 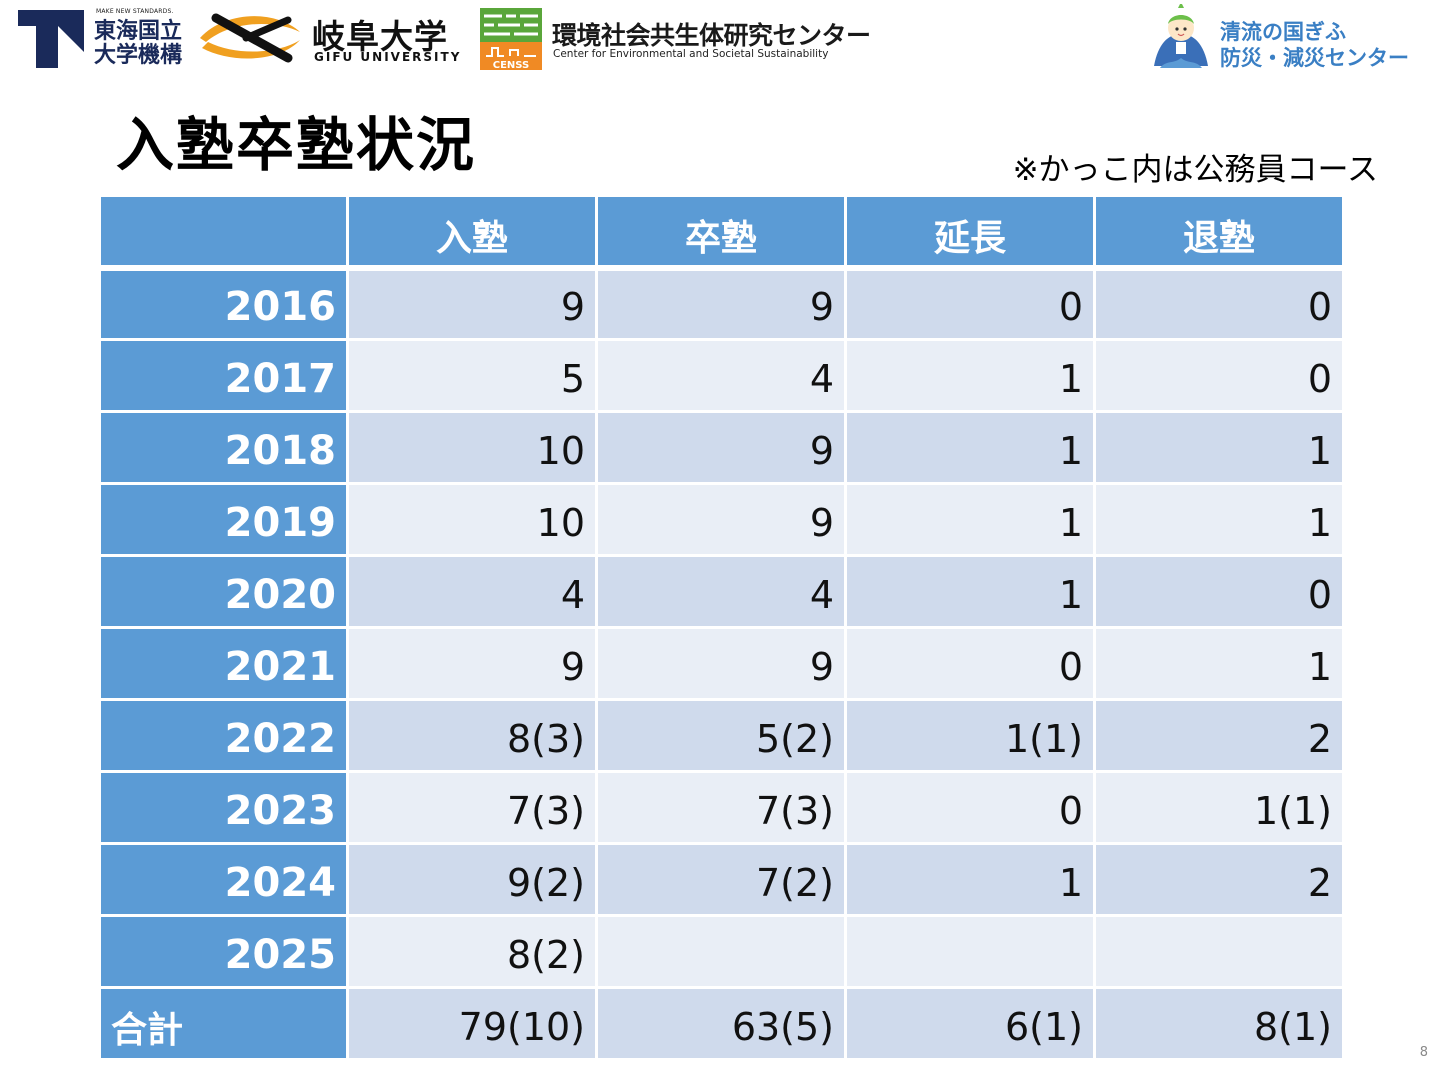 I want to click on tokai-logo: MAKE NEW STANDARDS. 東海国立 大学機構, so click(x=103, y=39).